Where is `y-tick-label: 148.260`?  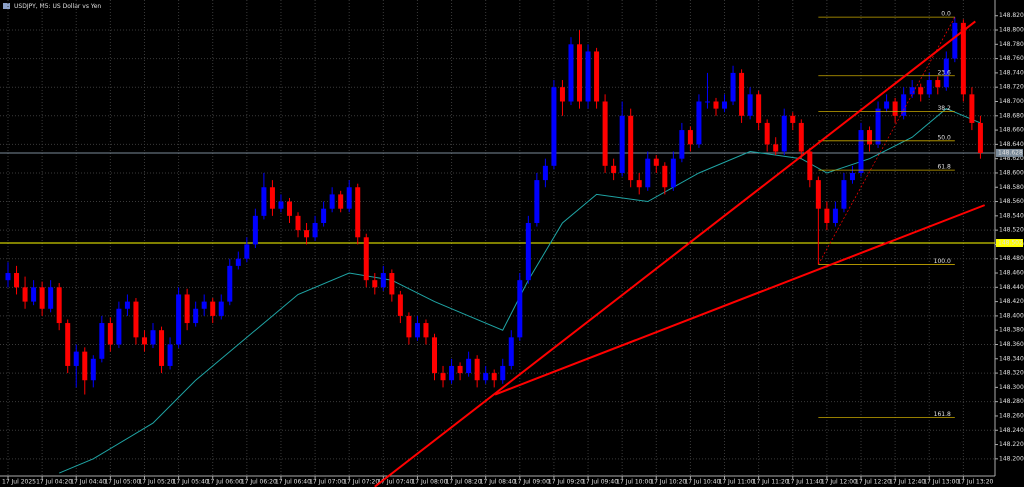 y-tick-label: 148.260 is located at coordinates (1011, 415).